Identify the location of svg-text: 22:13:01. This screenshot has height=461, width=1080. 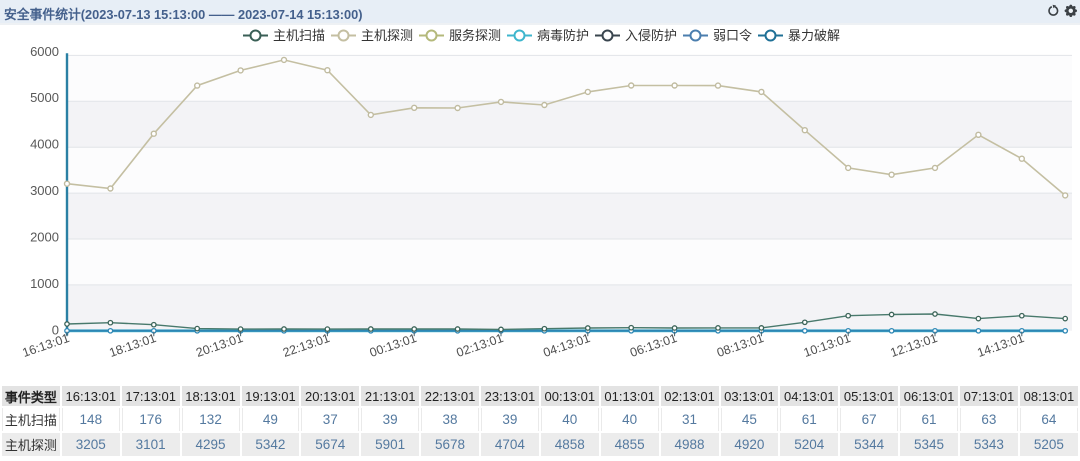
(306, 345).